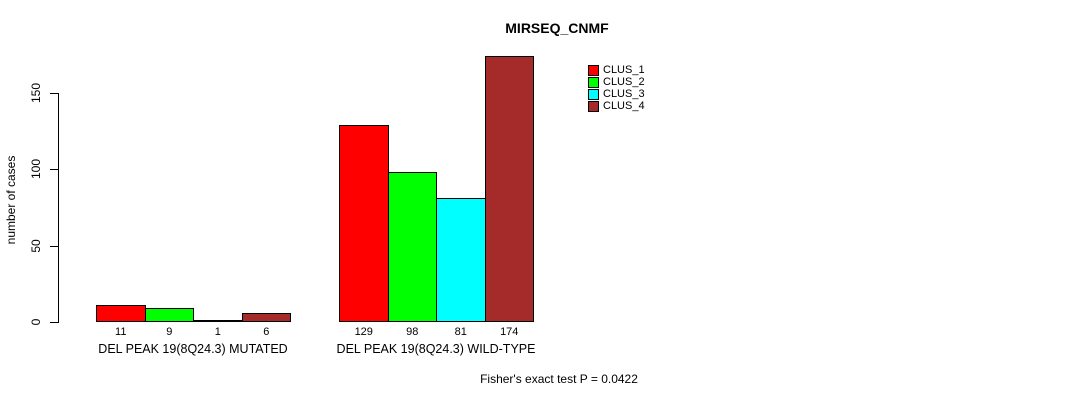 The image size is (1090, 400). I want to click on bar-value-label: 6, so click(266, 332).